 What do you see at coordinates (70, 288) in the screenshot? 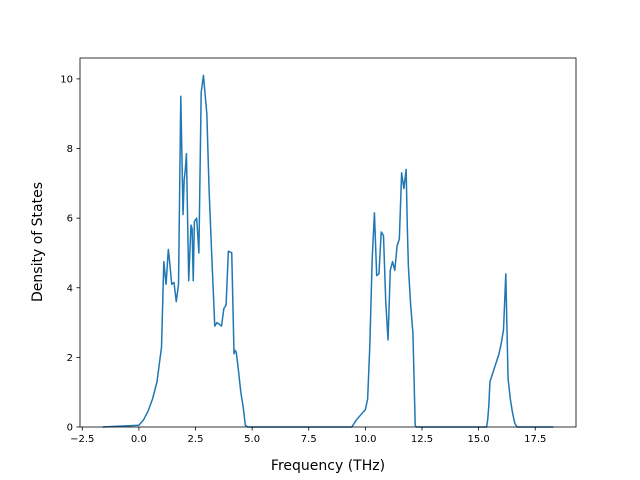
I see `y-tick-label: 4` at bounding box center [70, 288].